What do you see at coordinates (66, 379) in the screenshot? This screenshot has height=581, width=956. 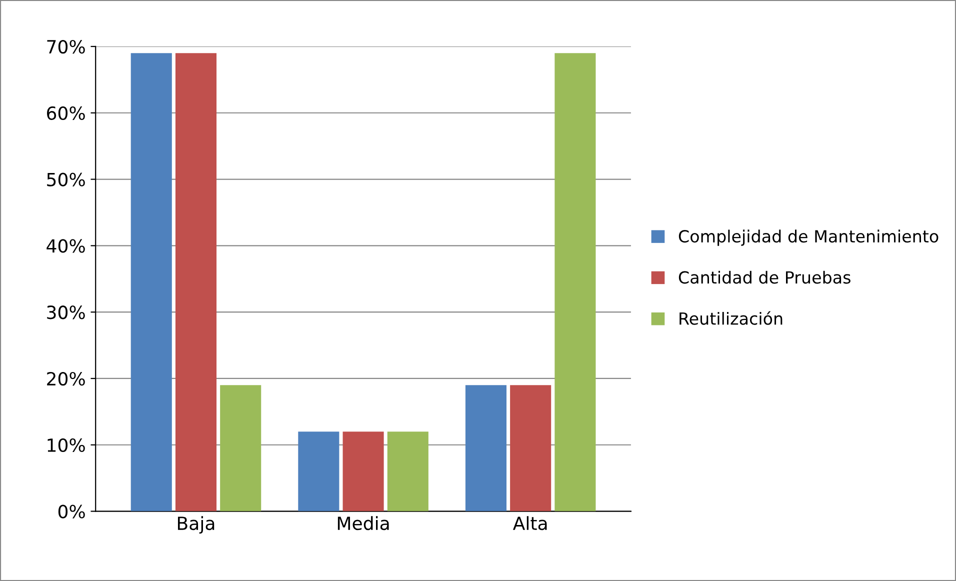 I see `y-tick-label: 20%` at bounding box center [66, 379].